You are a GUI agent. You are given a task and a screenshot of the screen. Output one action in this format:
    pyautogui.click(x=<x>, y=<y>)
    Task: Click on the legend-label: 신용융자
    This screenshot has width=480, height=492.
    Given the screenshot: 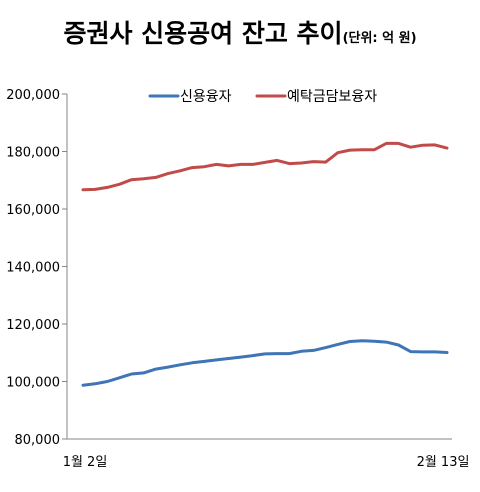 What is the action you would take?
    pyautogui.click(x=206, y=97)
    